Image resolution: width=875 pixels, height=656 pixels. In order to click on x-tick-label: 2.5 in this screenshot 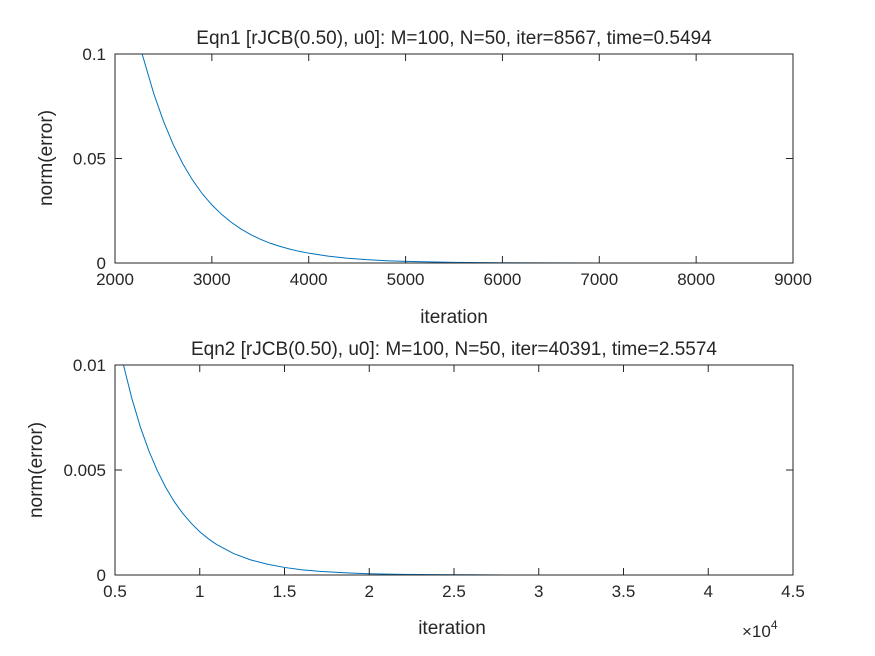, I will do `click(454, 591)`.